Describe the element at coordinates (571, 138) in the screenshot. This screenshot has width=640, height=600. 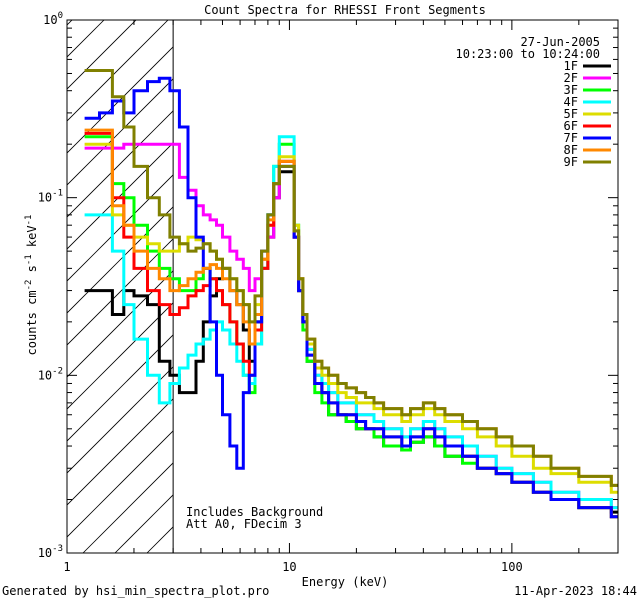
I see `legend-label-7F: 7F` at that location.